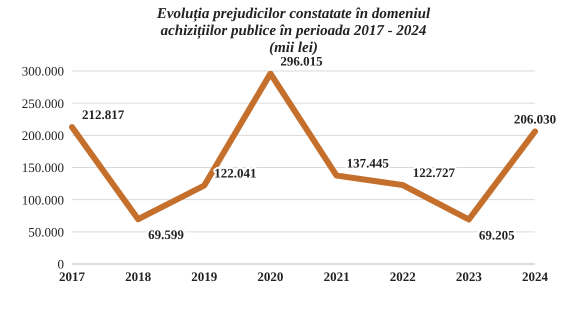 The width and height of the screenshot is (587, 324). What do you see at coordinates (43, 135) in the screenshot?
I see `y-tick-label: 200.000` at bounding box center [43, 135].